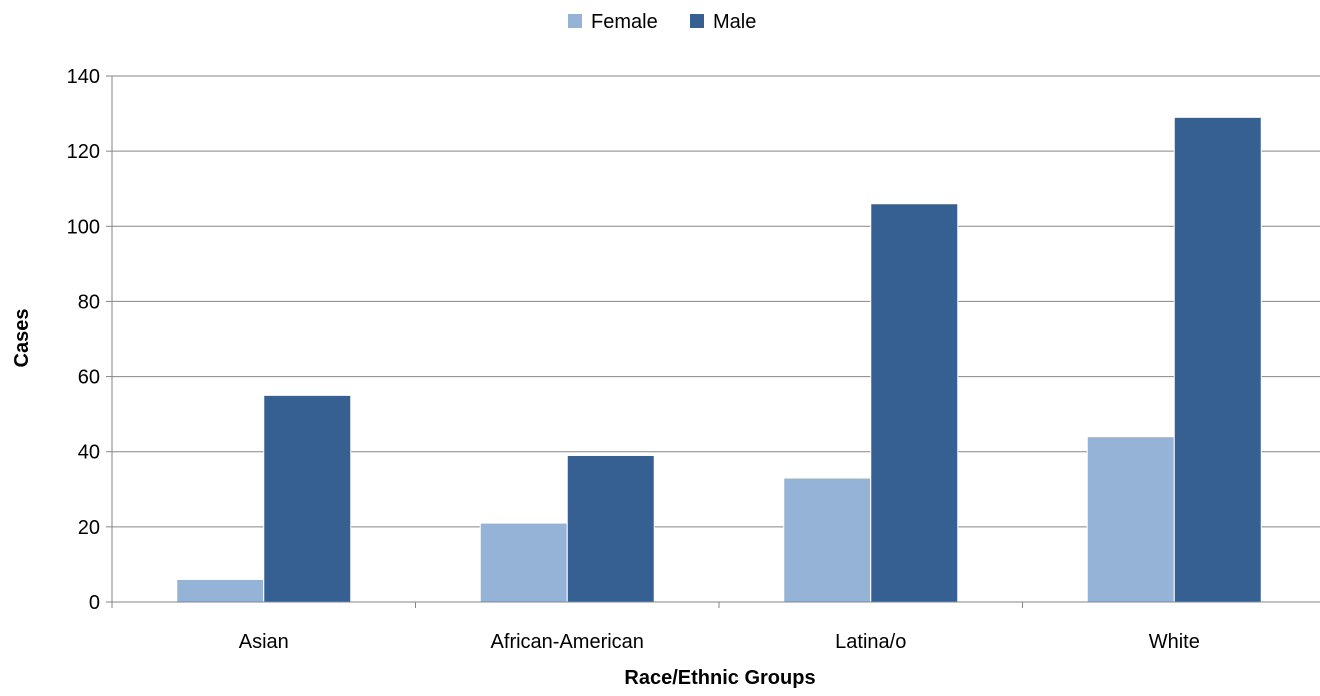  I want to click on bar-female-african-american, so click(523, 562).